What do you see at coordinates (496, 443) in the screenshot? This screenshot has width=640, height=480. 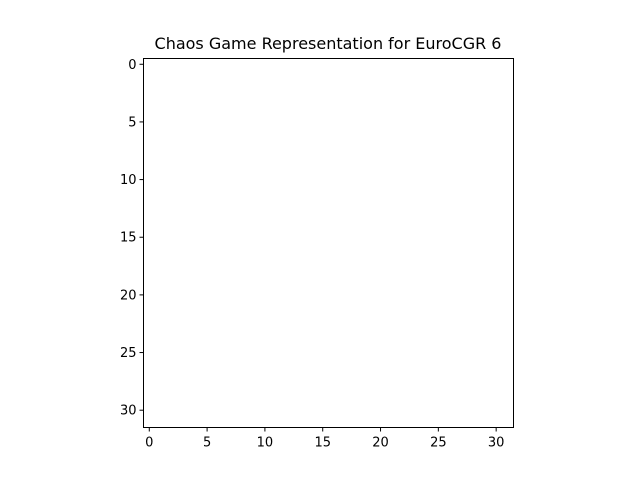 I see `x-tick-label: 30` at bounding box center [496, 443].